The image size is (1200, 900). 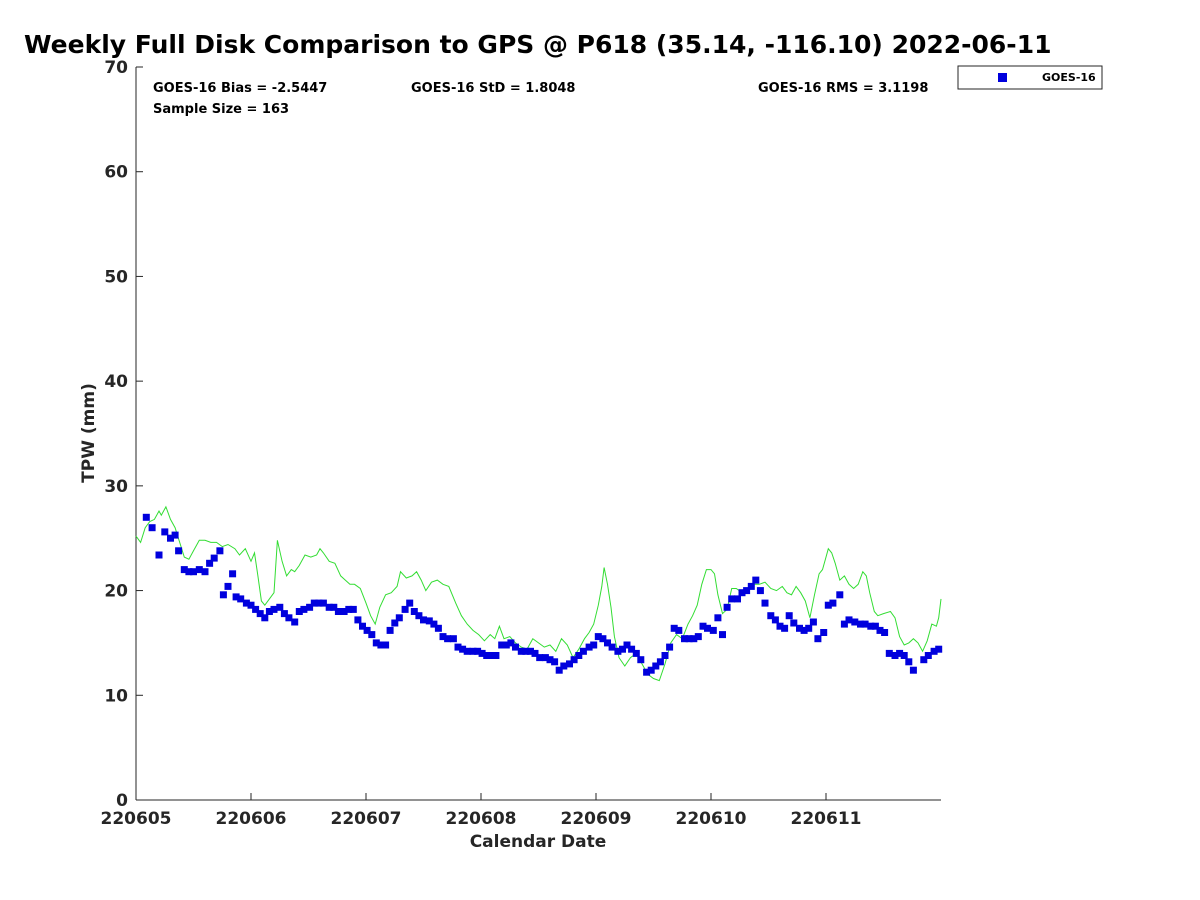 What do you see at coordinates (116, 696) in the screenshot?
I see `y-tick-label: 10` at bounding box center [116, 696].